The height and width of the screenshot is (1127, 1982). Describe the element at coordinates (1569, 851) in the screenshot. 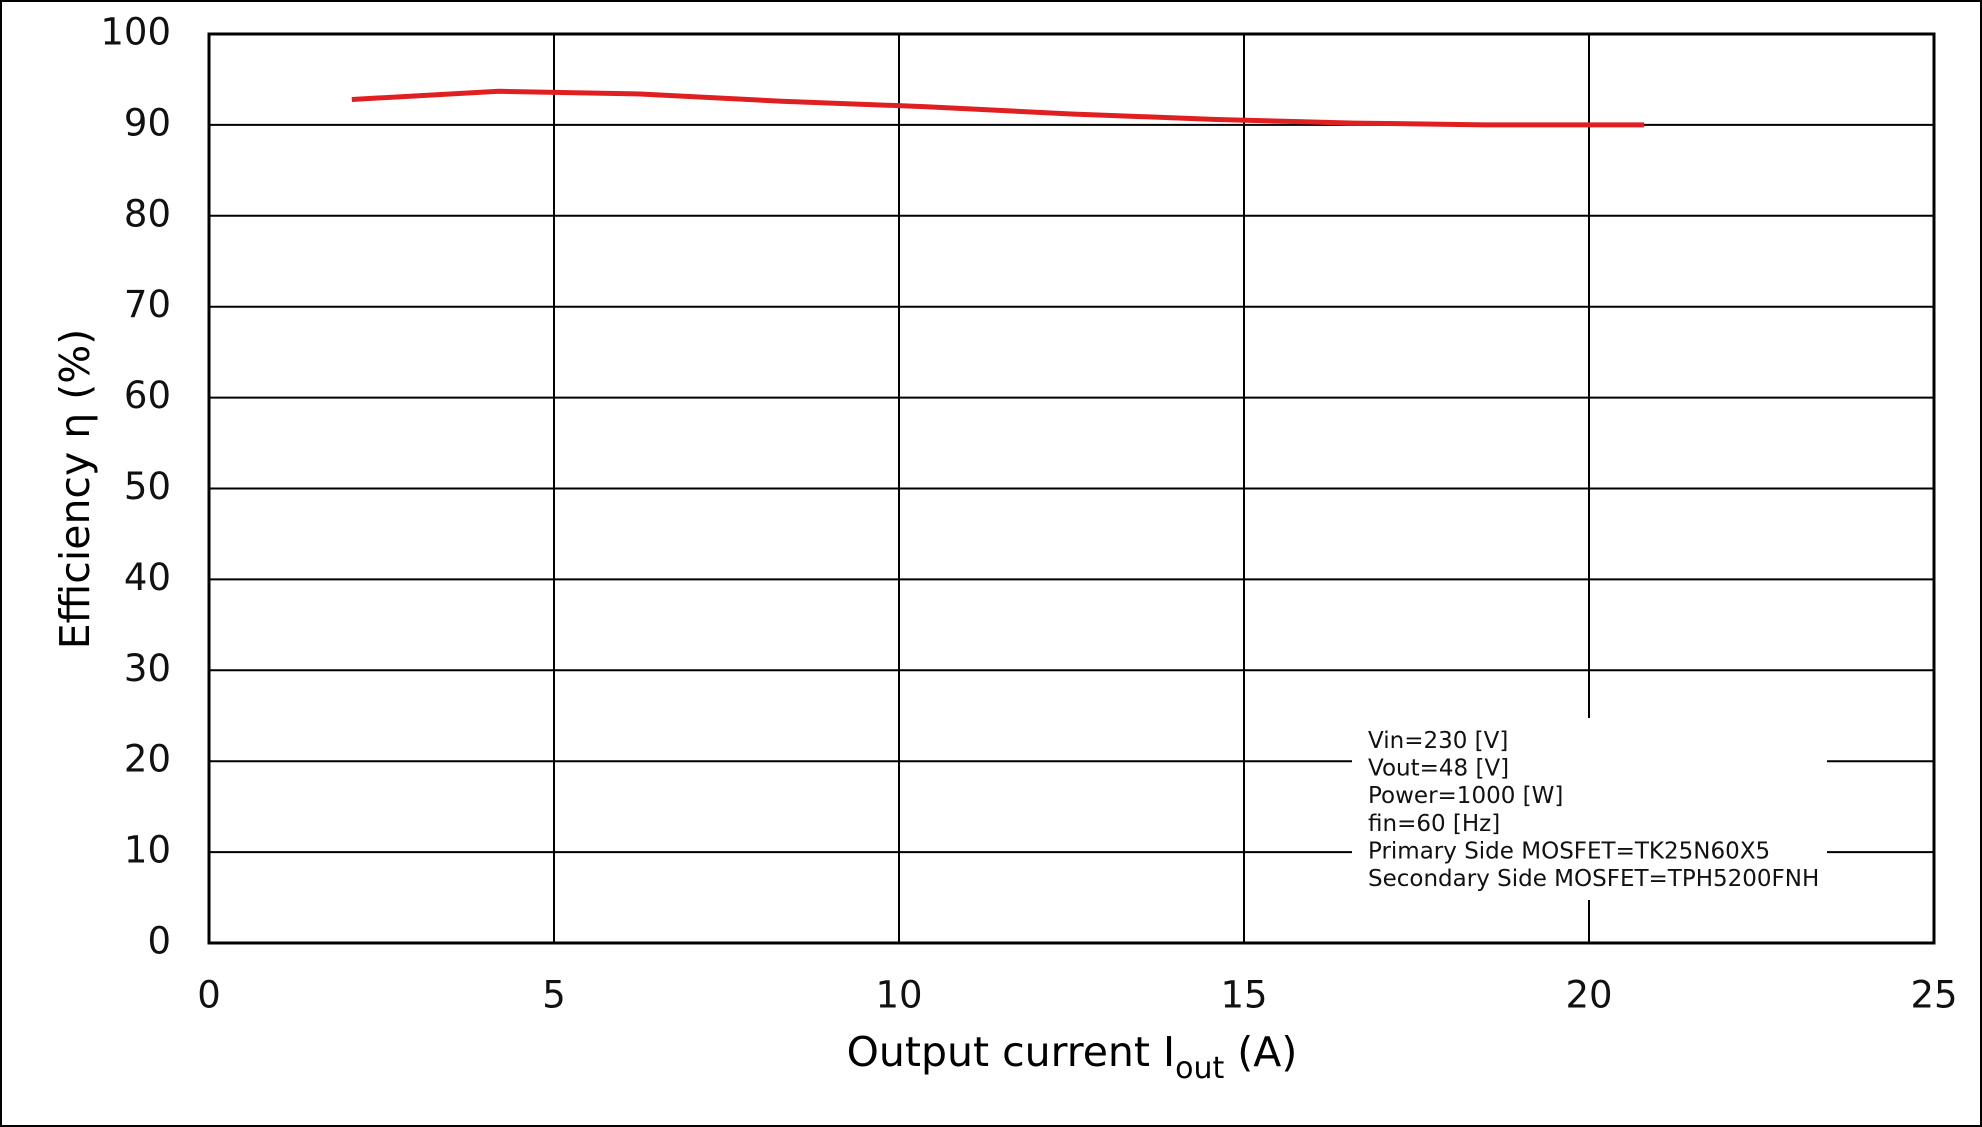

I see `annotation: Primary Side MOSFET=TK25N60X5` at that location.